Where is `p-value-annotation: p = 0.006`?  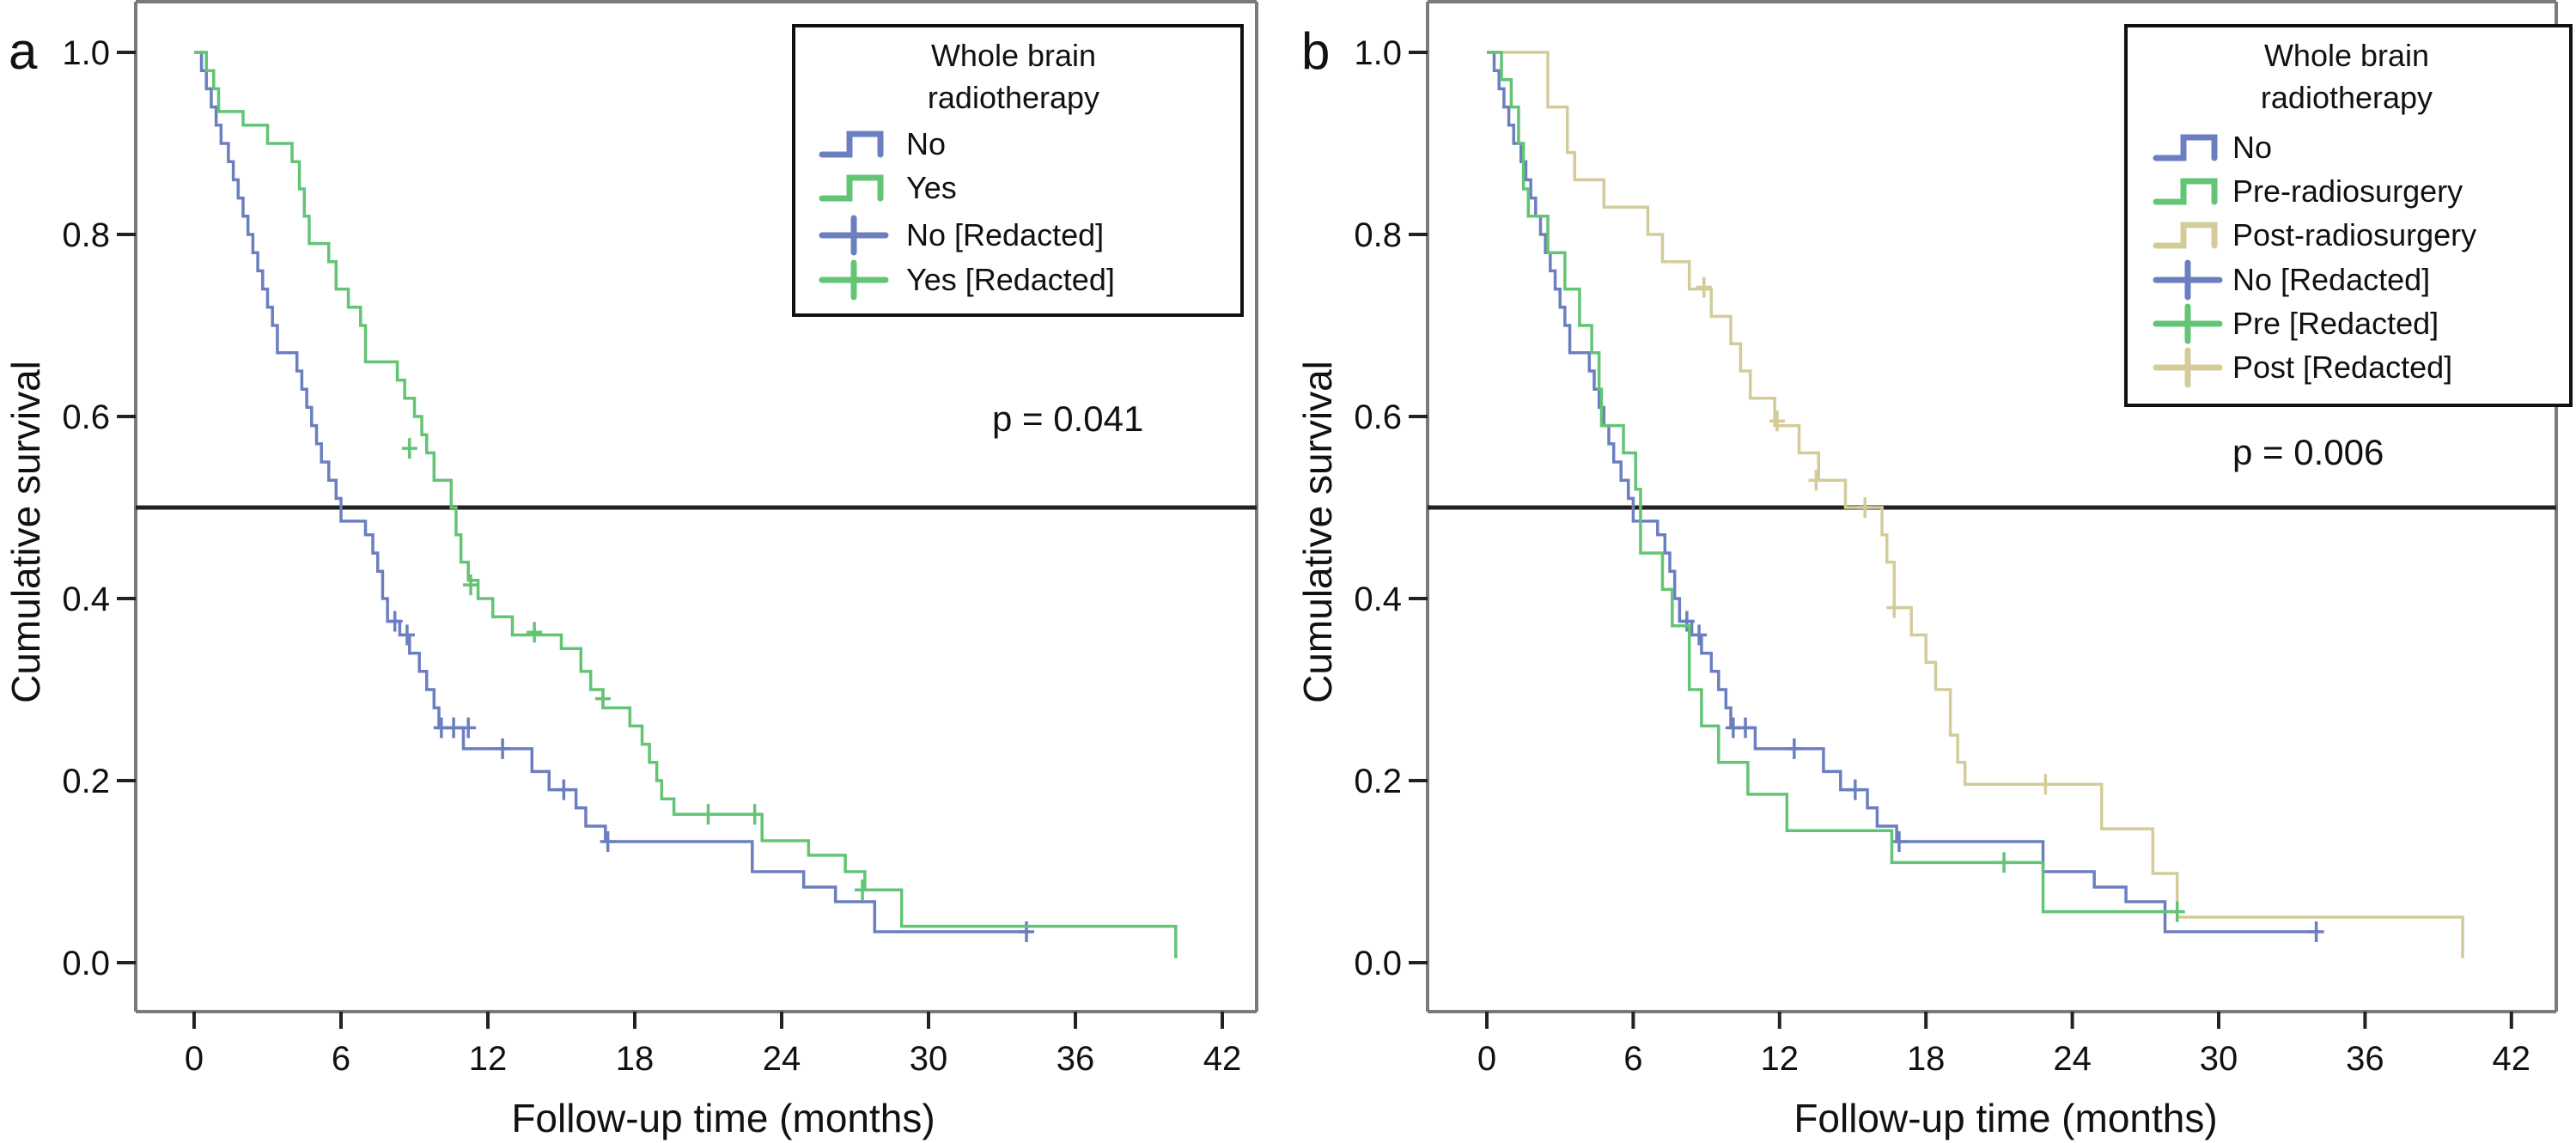 p-value-annotation: p = 0.006 is located at coordinates (2308, 452).